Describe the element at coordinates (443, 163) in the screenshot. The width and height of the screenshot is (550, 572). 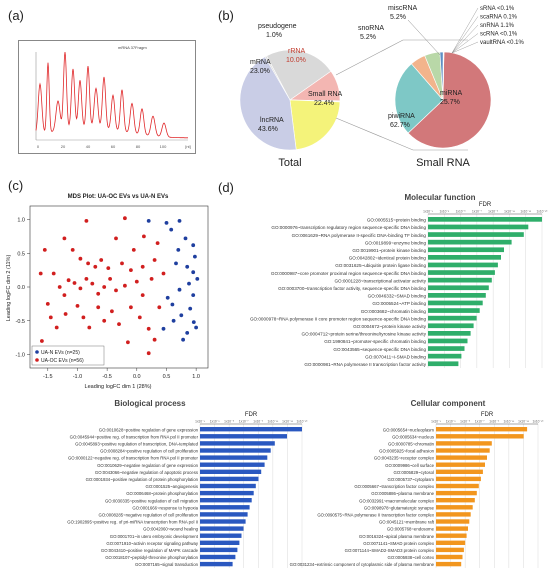
I see `pie-title-small-rna: Small RNA` at that location.